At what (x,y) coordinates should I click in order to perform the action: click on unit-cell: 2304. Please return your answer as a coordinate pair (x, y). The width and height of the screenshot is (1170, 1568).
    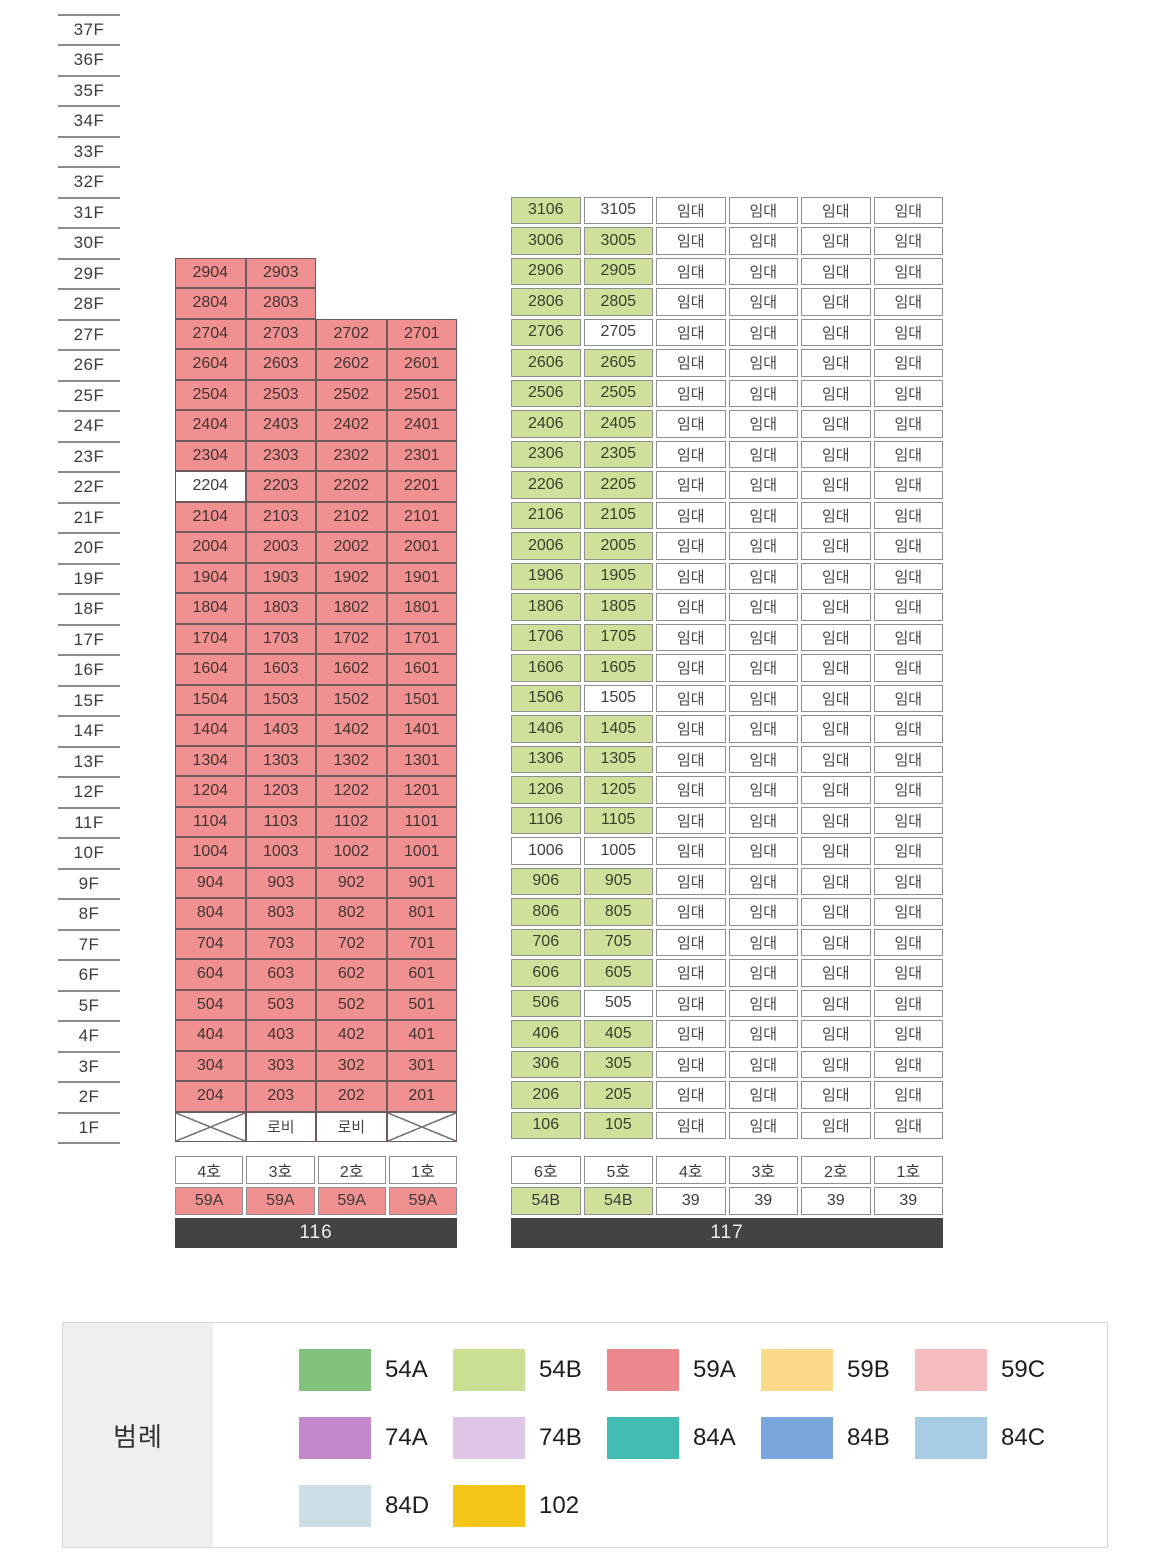
    Looking at the image, I should click on (210, 455).